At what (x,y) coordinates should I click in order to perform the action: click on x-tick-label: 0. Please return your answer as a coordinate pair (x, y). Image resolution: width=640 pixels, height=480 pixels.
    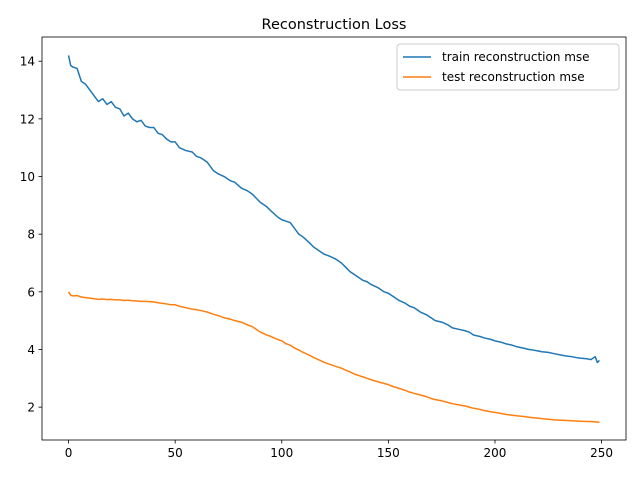
    Looking at the image, I should click on (69, 453).